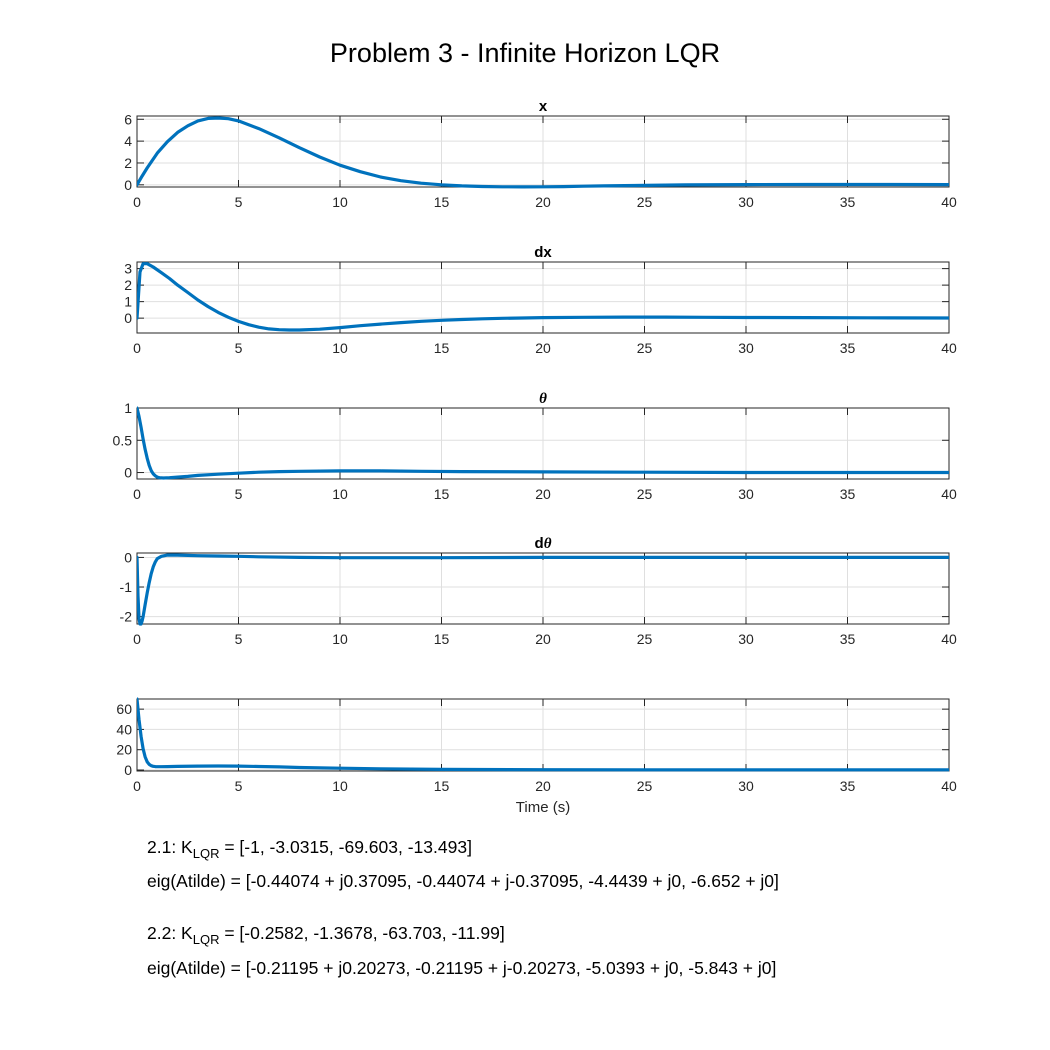 The height and width of the screenshot is (1050, 1050). I want to click on subplot-title: dθ, so click(543, 543).